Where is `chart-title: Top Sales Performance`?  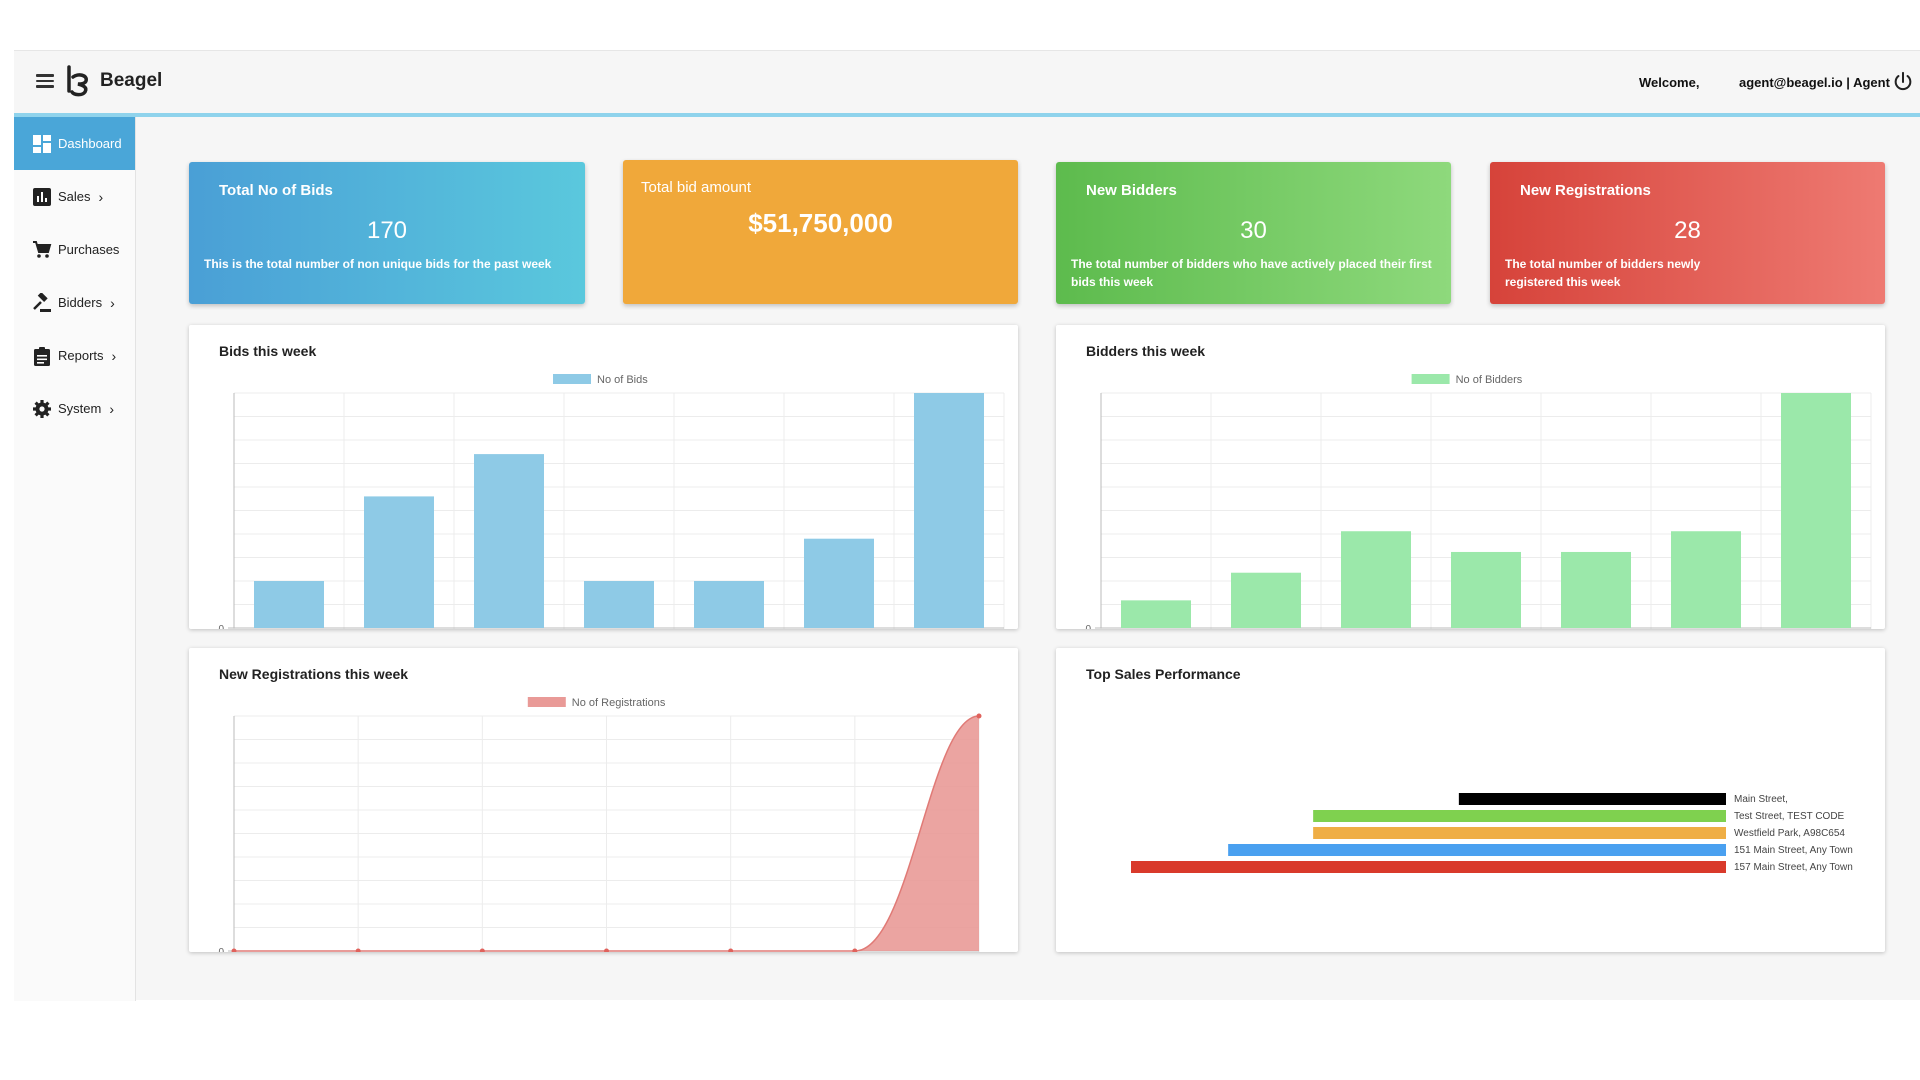
chart-title: Top Sales Performance is located at coordinates (1163, 674).